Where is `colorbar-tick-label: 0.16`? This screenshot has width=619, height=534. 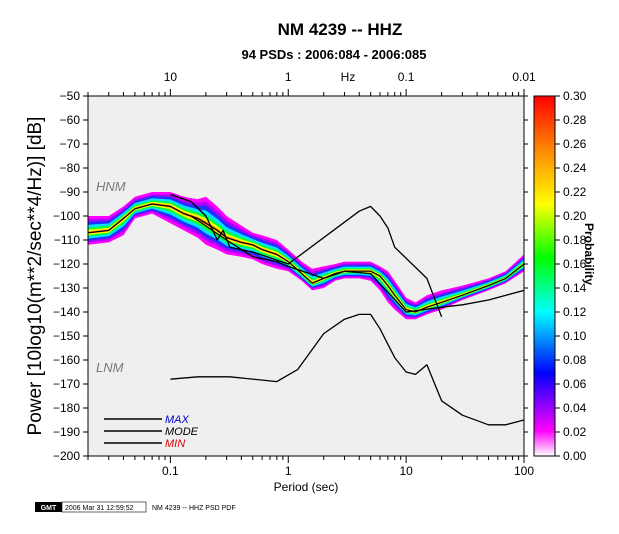
colorbar-tick-label: 0.16 is located at coordinates (575, 264).